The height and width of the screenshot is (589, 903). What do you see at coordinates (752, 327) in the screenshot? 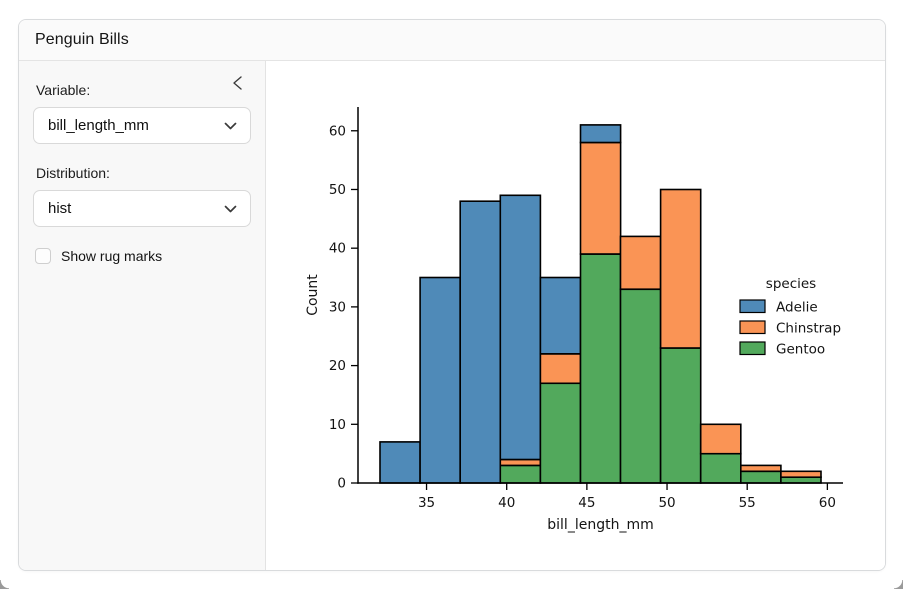
I see `legend-swatch-chinstrap` at bounding box center [752, 327].